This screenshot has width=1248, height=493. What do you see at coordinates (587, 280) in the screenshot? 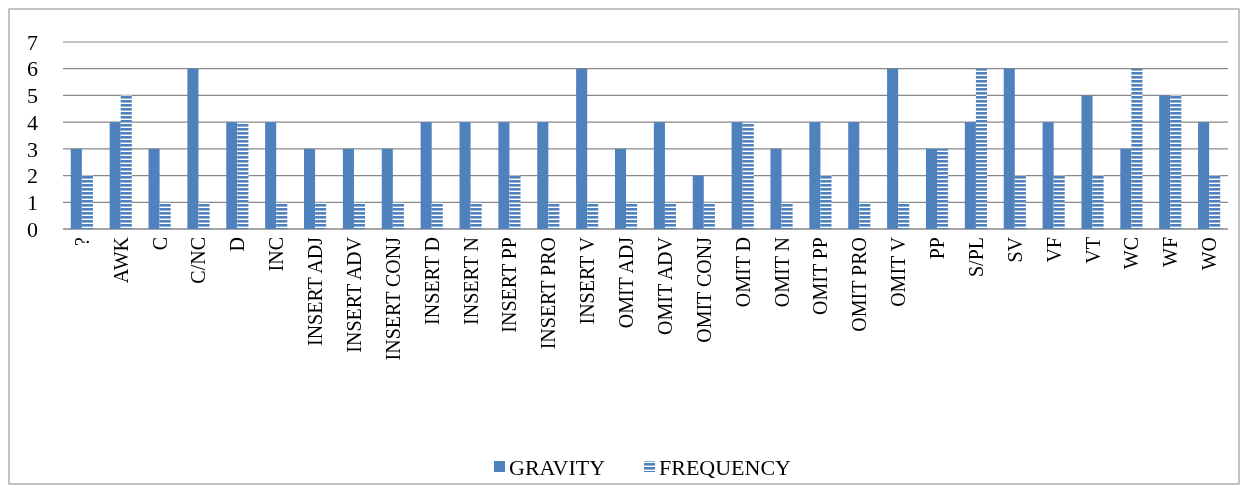
I see `x-tick-label: INSERT V` at bounding box center [587, 280].